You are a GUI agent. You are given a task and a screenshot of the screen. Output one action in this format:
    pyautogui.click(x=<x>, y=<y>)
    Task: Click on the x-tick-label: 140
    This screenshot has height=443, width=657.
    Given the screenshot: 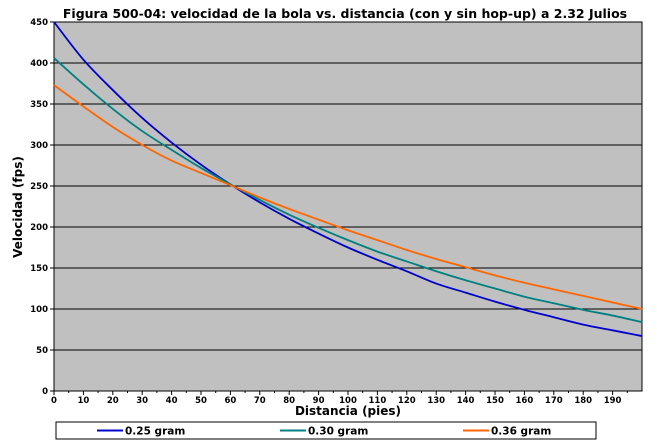 What is the action you would take?
    pyautogui.click(x=466, y=401)
    